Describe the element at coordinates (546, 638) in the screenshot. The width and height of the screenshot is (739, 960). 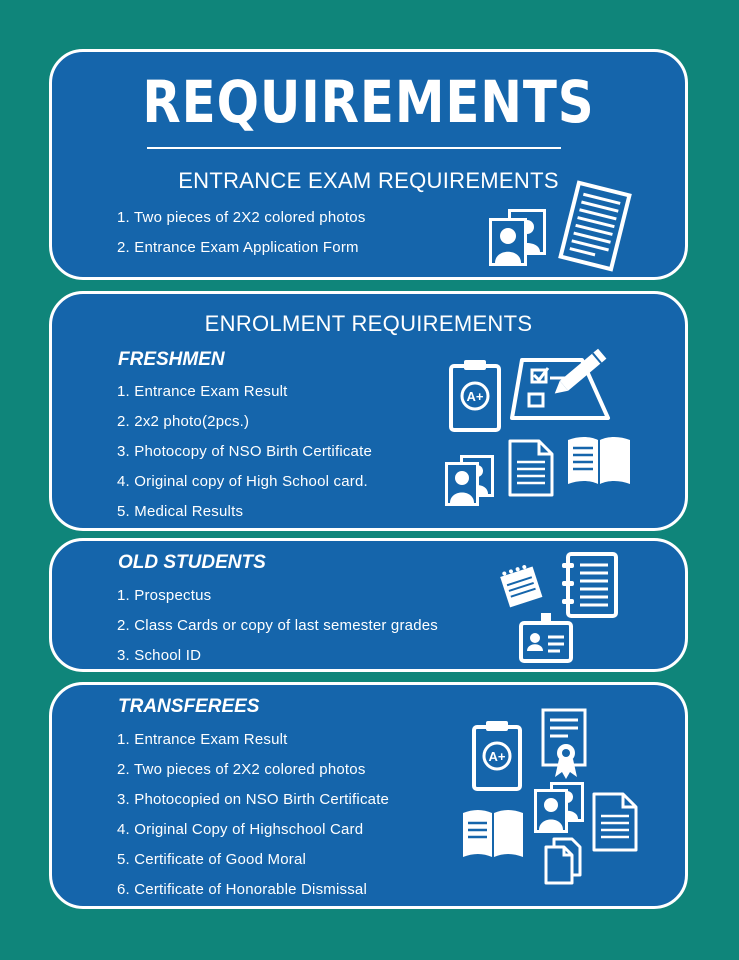
I see `id-card-icon` at that location.